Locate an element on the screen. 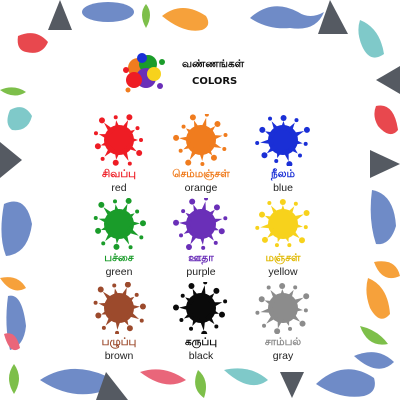 The width and height of the screenshot is (400, 400). color-label-tamil: மஞ்சள் is located at coordinates (283, 258).